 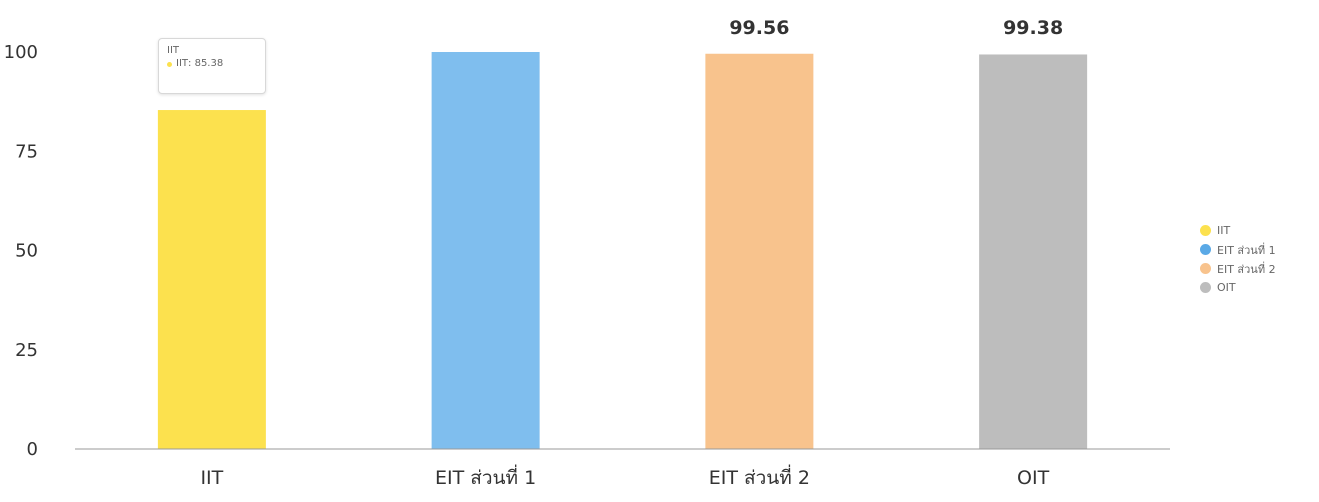 What do you see at coordinates (622, 468) in the screenshot?
I see `x-axis: IIT EIT ส่วนที่ 1 EIT ส่วนที่ 2 OIT` at bounding box center [622, 468].